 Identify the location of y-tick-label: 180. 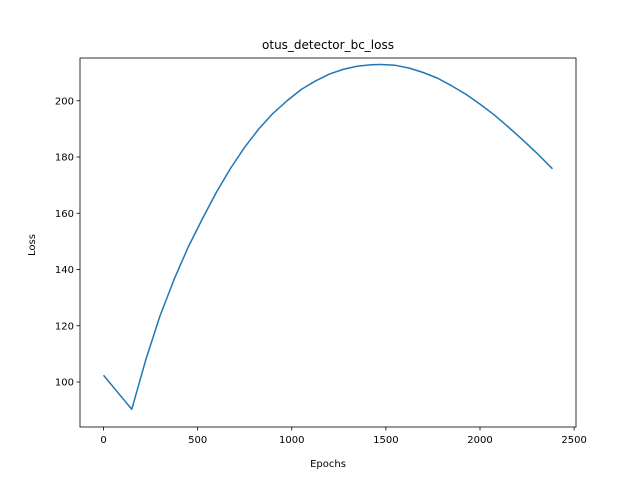
(64, 158).